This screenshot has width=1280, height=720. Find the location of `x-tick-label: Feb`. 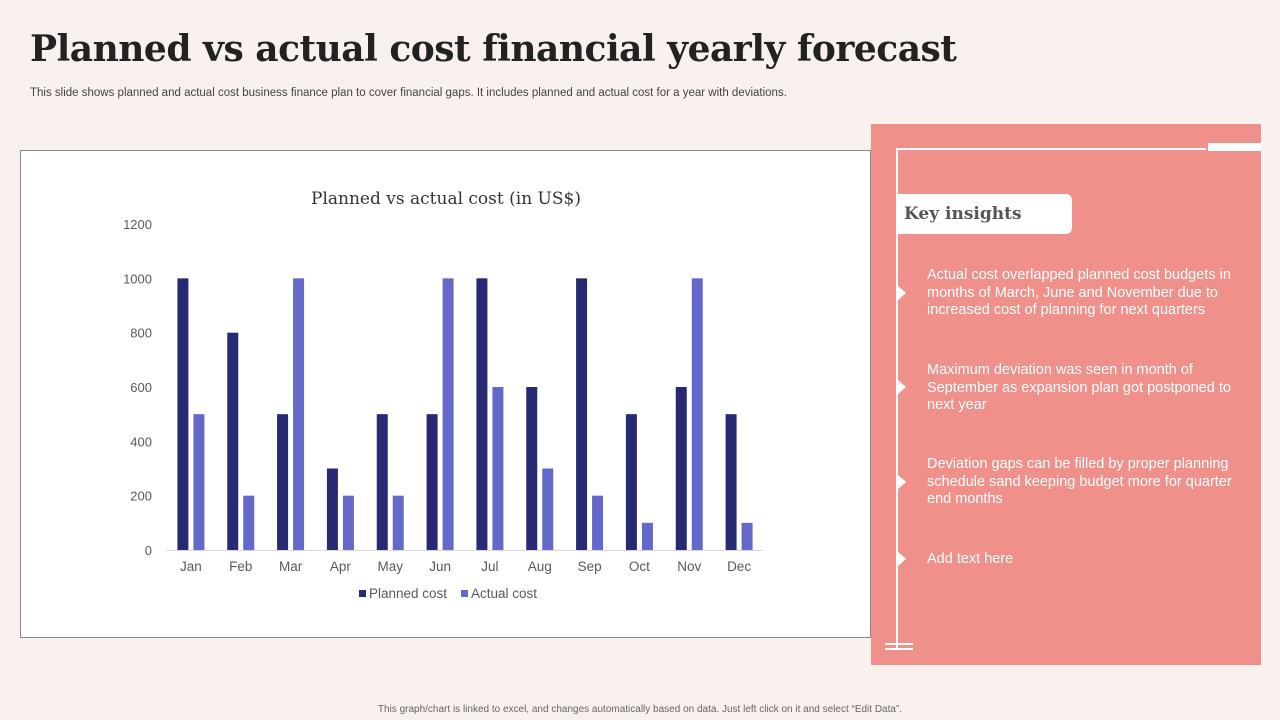

x-tick-label: Feb is located at coordinates (240, 566).